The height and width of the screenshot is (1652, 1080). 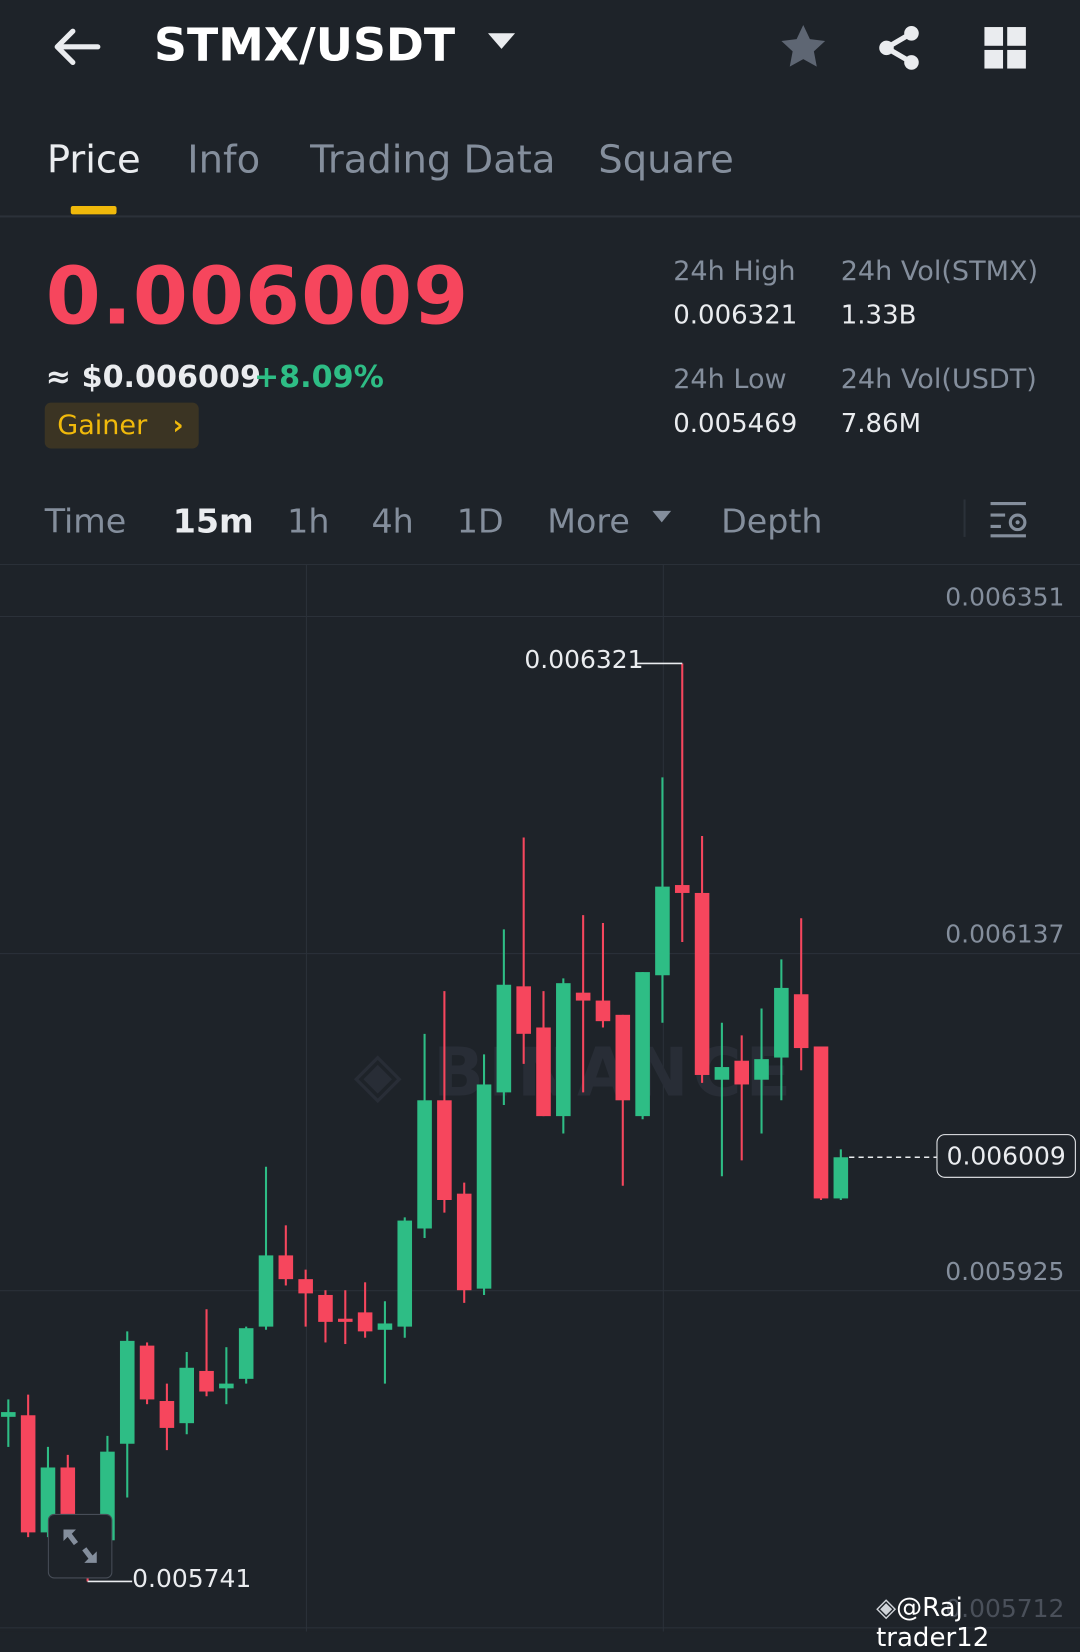 What do you see at coordinates (93, 160) in the screenshot?
I see `tab-price: Price` at bounding box center [93, 160].